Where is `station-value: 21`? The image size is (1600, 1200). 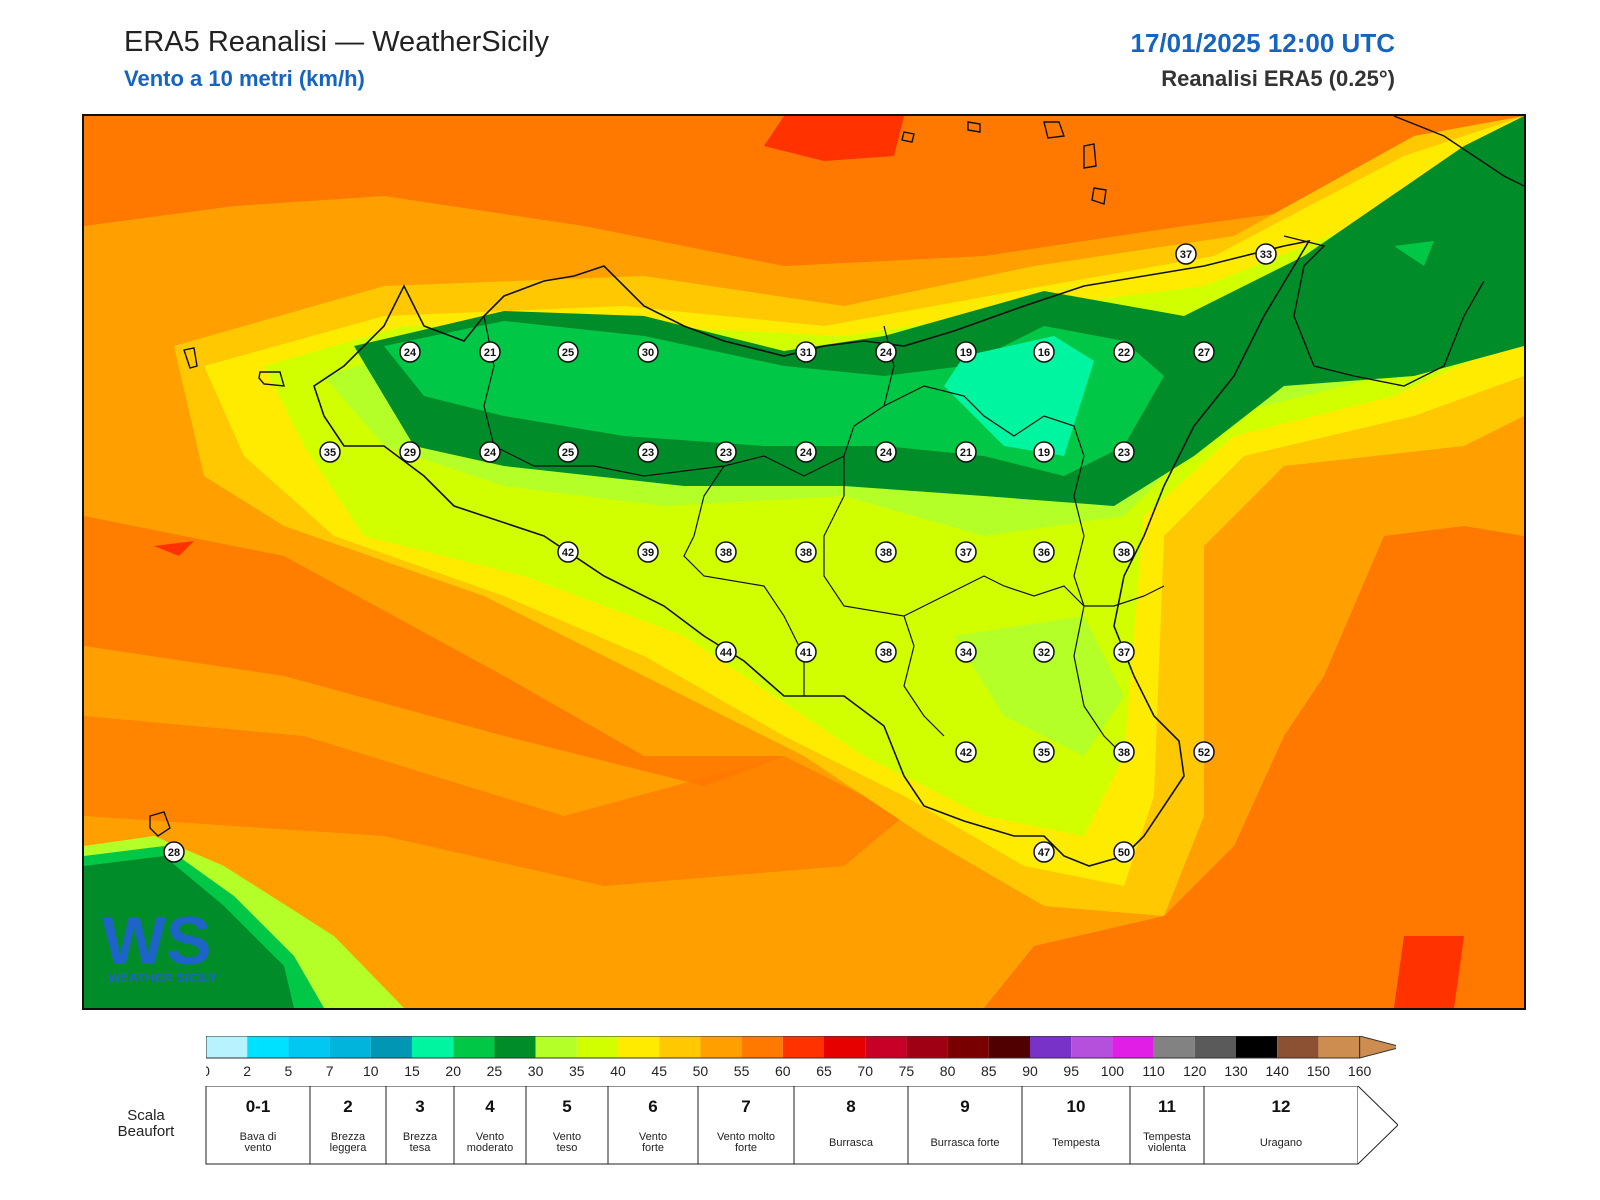
station-value: 21 is located at coordinates (966, 453).